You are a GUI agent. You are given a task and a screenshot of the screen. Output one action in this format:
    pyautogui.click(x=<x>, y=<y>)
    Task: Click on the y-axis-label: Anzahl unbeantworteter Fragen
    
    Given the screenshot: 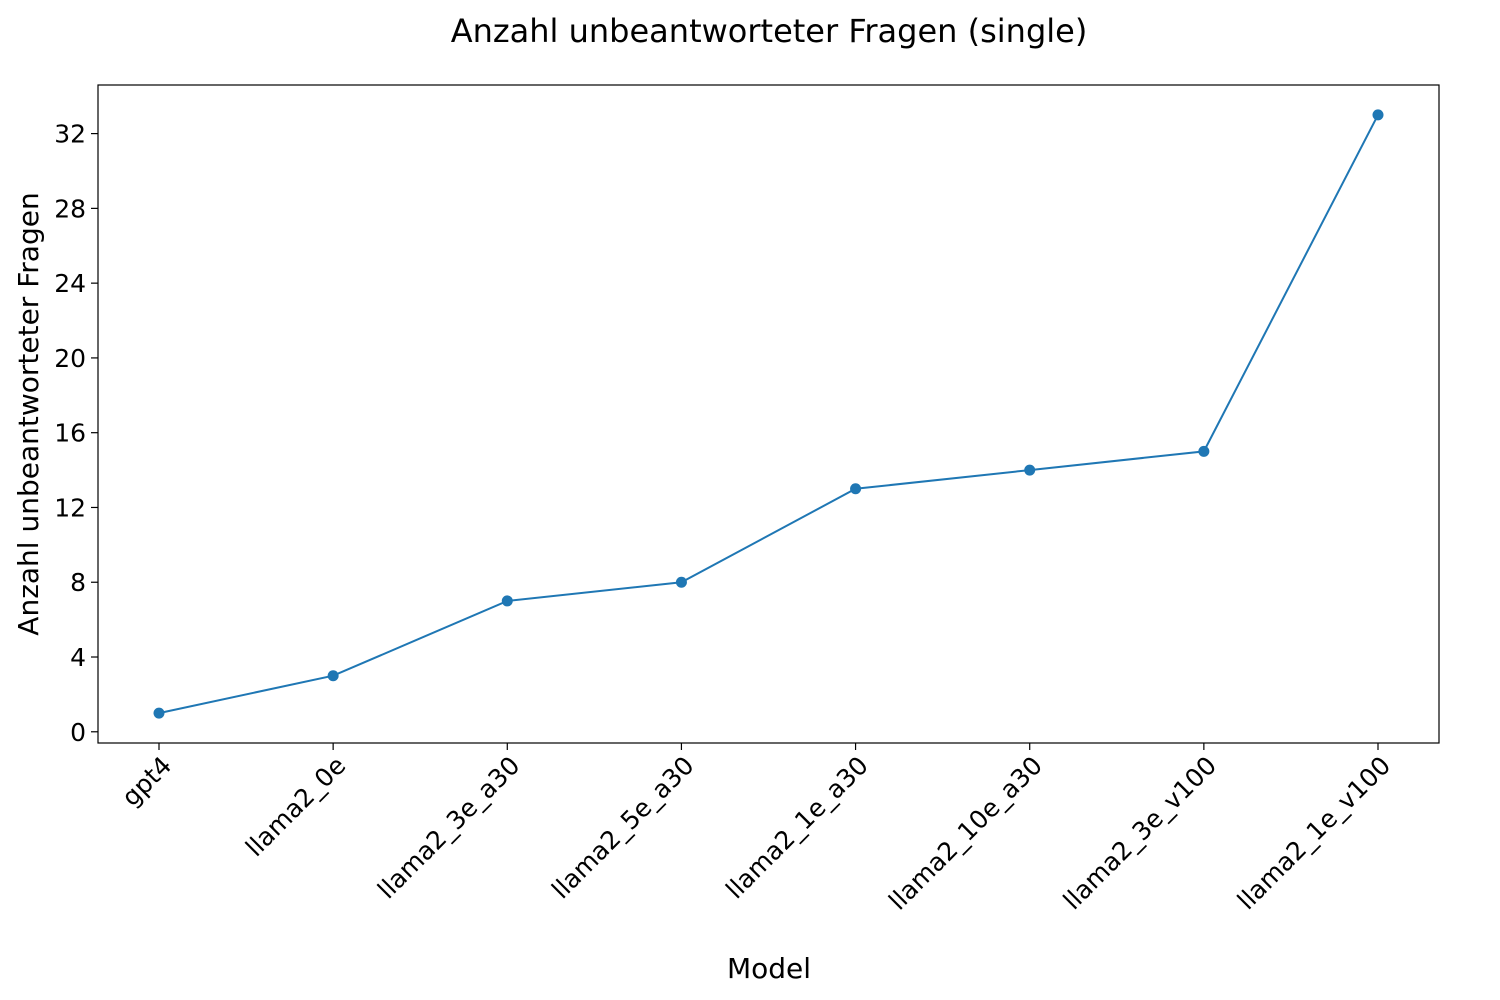 What is the action you would take?
    pyautogui.click(x=28, y=413)
    